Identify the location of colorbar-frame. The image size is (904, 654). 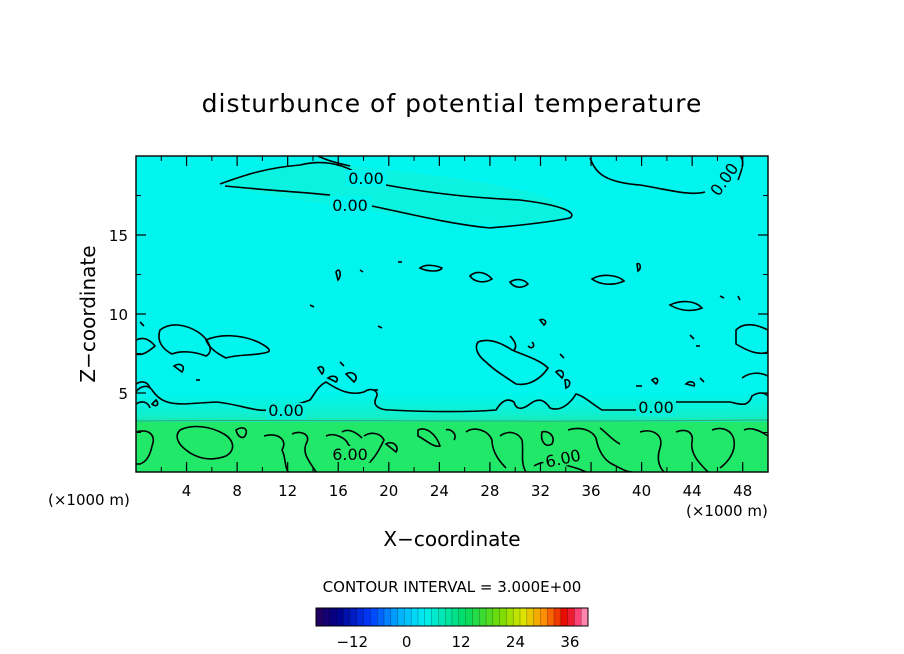
(452, 617).